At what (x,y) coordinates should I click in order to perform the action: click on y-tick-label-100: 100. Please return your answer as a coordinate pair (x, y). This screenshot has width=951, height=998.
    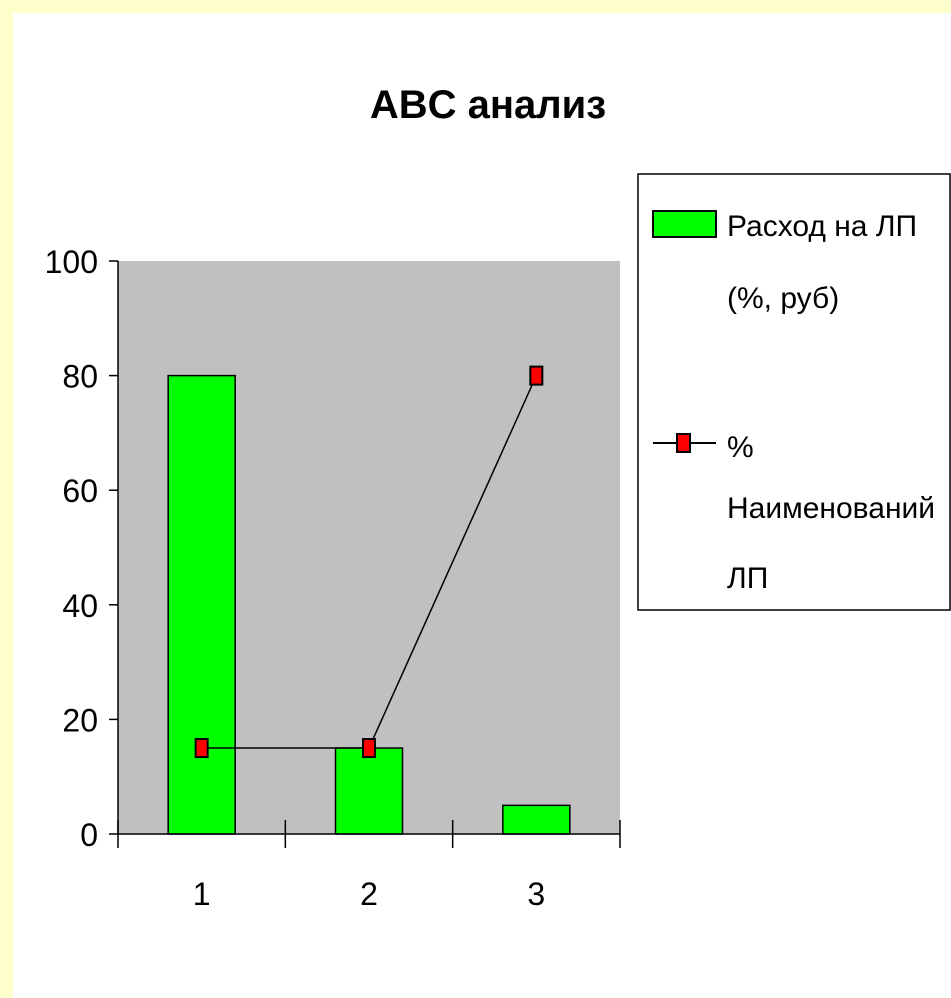
    Looking at the image, I should click on (71, 262).